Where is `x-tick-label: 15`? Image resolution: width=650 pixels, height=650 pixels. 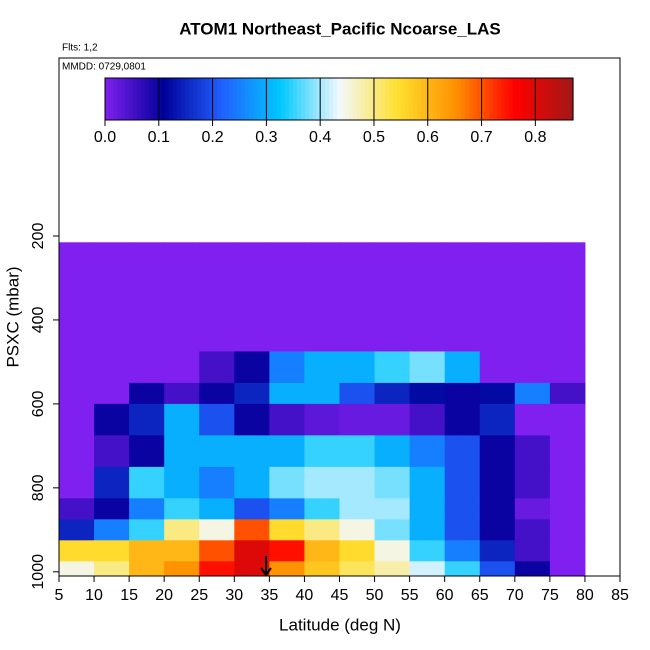
x-tick-label: 15 is located at coordinates (129, 595).